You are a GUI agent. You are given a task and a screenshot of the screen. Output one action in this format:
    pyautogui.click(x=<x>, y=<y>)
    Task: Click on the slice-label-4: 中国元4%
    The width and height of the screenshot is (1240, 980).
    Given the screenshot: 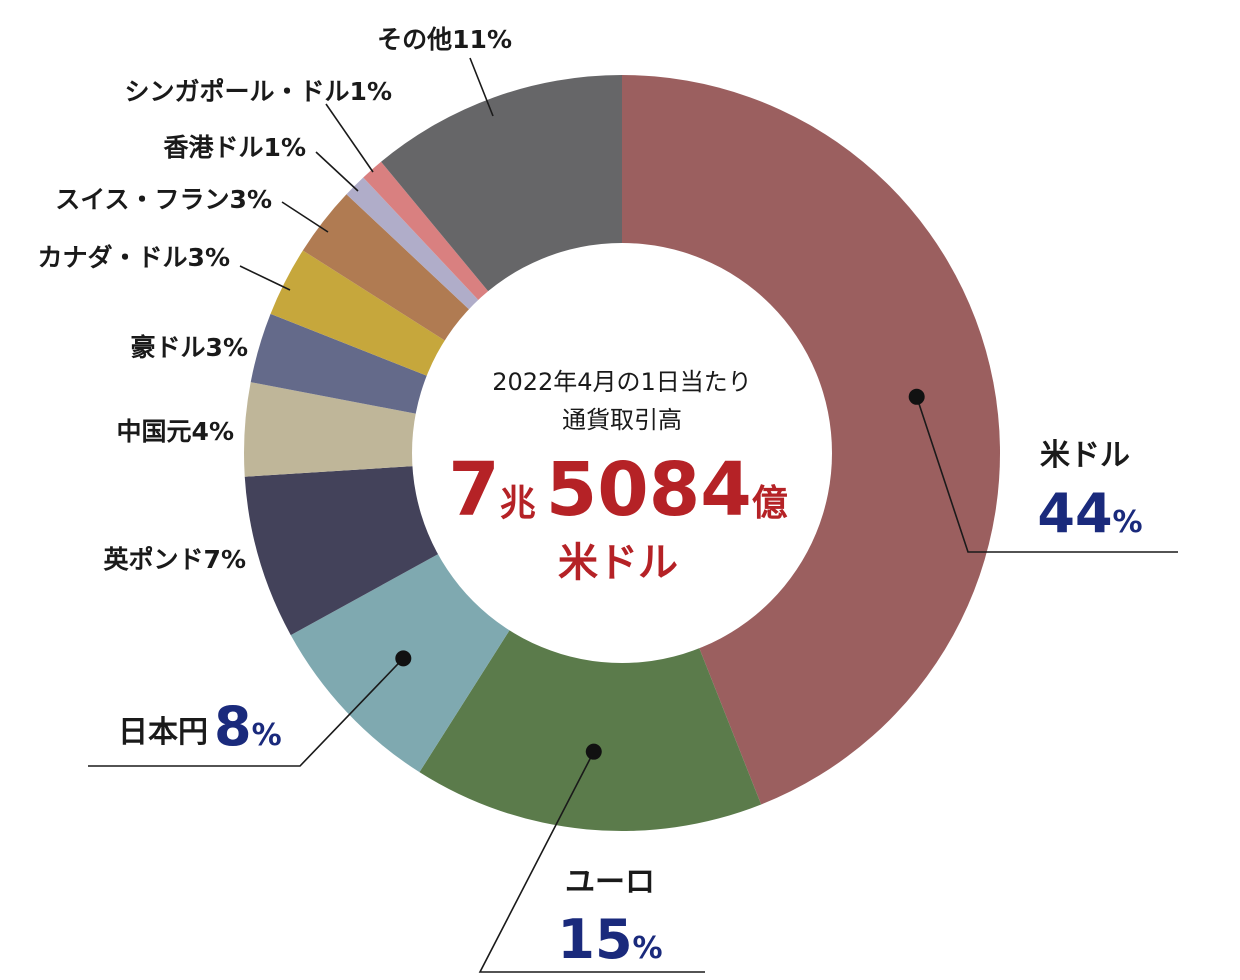 What is the action you would take?
    pyautogui.click(x=175, y=431)
    